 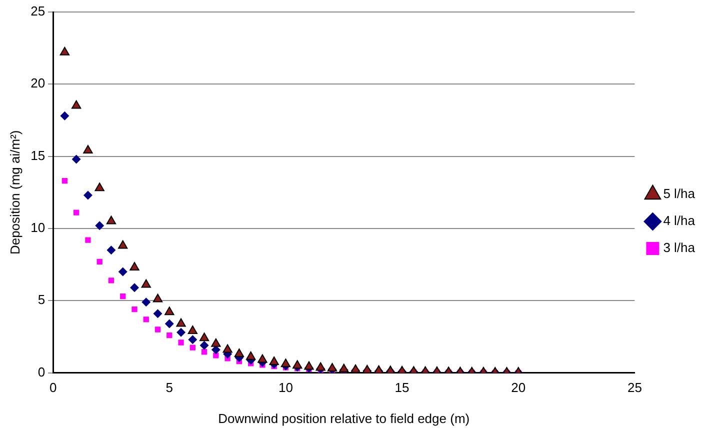 I want to click on x-axis-title: Downwind position relative to field edge (m), so click(x=344, y=418).